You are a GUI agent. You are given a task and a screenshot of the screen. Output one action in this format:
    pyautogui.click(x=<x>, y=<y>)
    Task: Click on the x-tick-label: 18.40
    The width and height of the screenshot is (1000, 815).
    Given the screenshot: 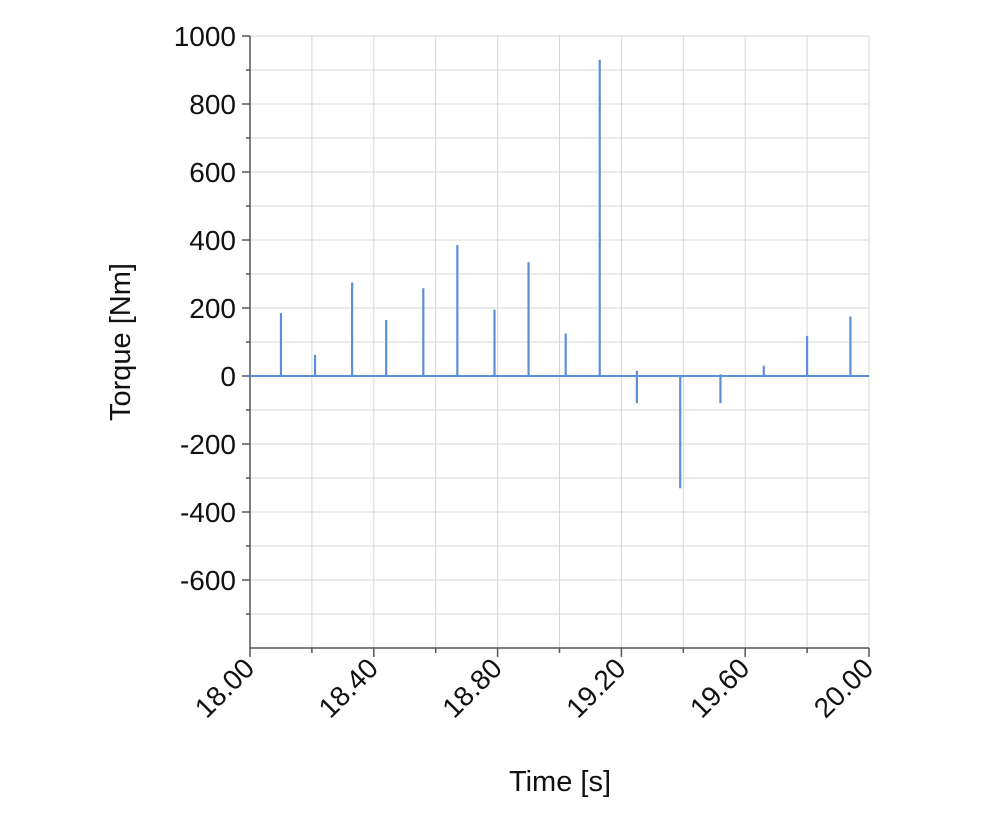 What is the action you would take?
    pyautogui.click(x=348, y=687)
    